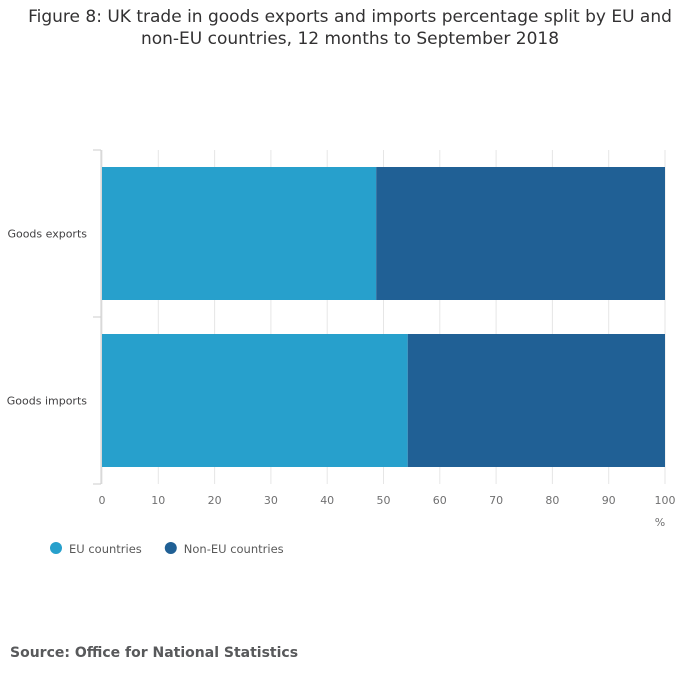  Describe the element at coordinates (552, 500) in the screenshot. I see `x-tick-label-80: 80` at that location.